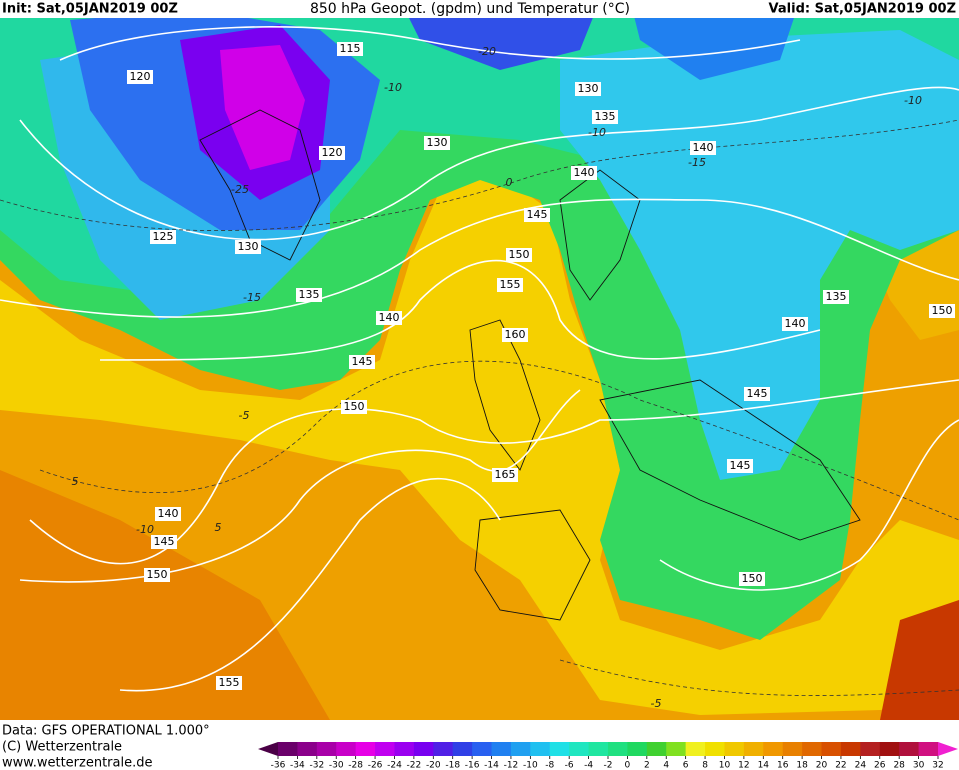  Describe the element at coordinates (802, 765) in the screenshot. I see `colorbar-tick-label: 18` at that location.